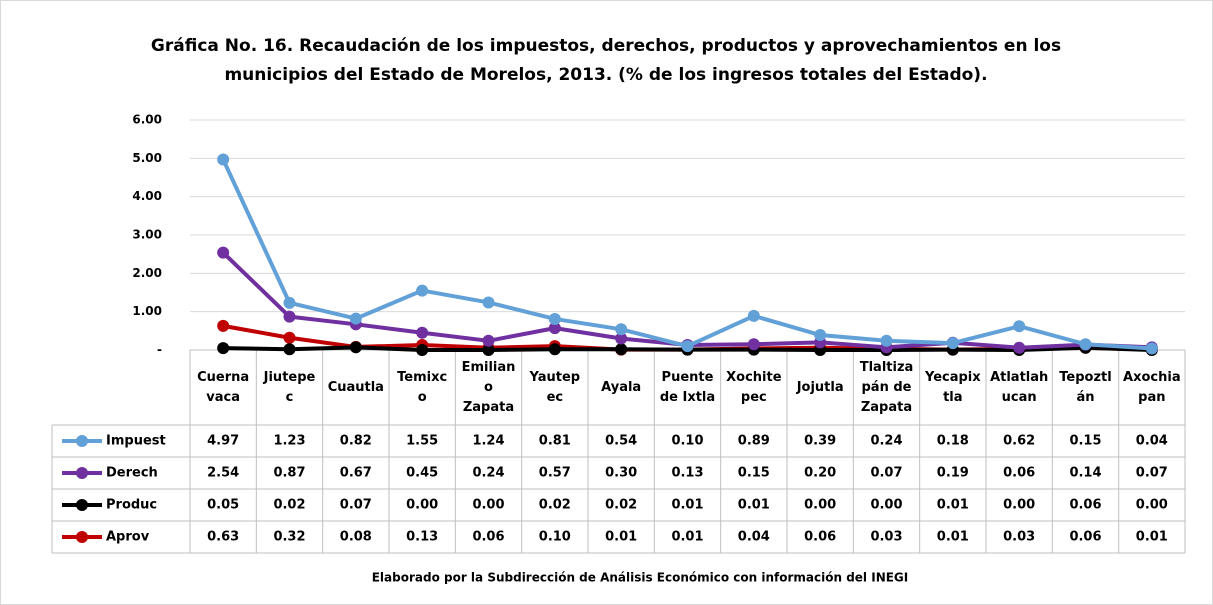  Describe the element at coordinates (223, 505) in the screenshot. I see `data-label: 0.05` at that location.